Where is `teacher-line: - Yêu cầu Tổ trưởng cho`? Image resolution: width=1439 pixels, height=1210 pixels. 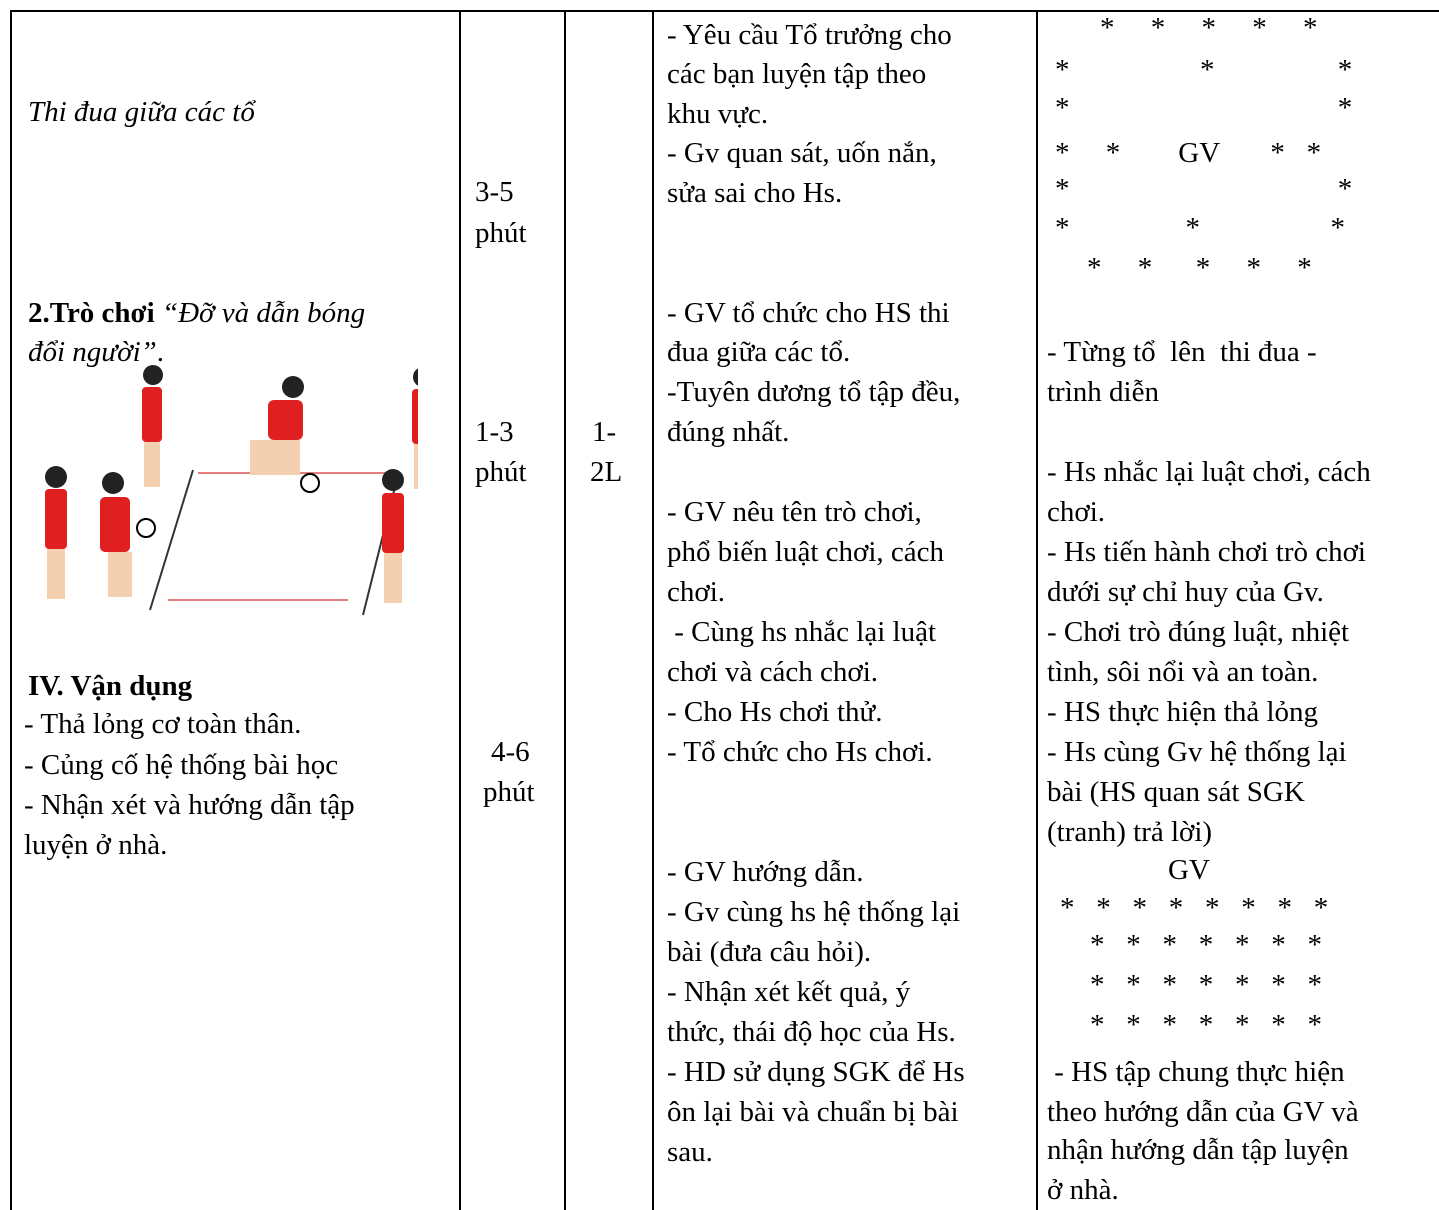
teacher-line: - Yêu cầu Tổ trưởng cho is located at coordinates (809, 35).